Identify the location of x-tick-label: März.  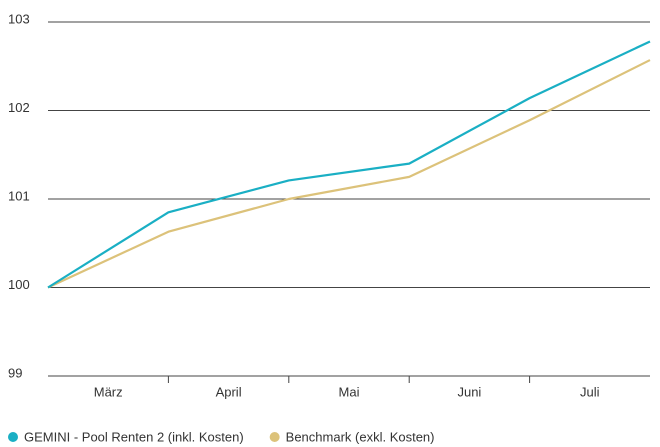
(108, 391).